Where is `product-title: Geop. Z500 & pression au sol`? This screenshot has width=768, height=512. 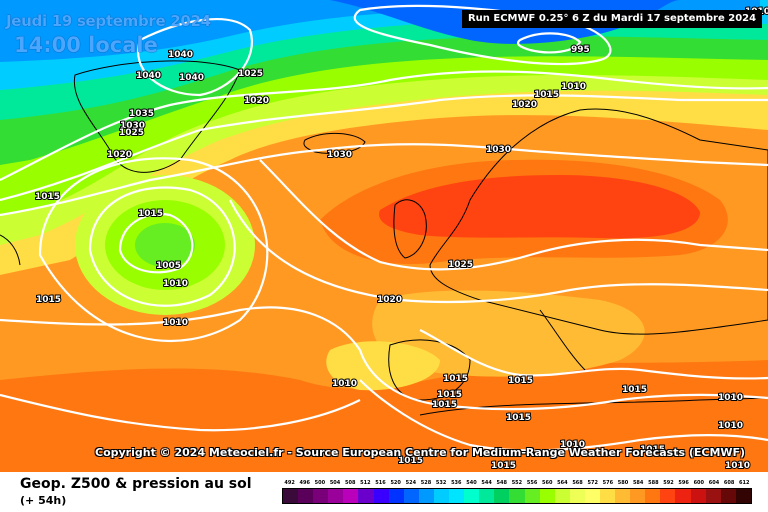
product-title: Geop. Z500 & pression au sol is located at coordinates (136, 484).